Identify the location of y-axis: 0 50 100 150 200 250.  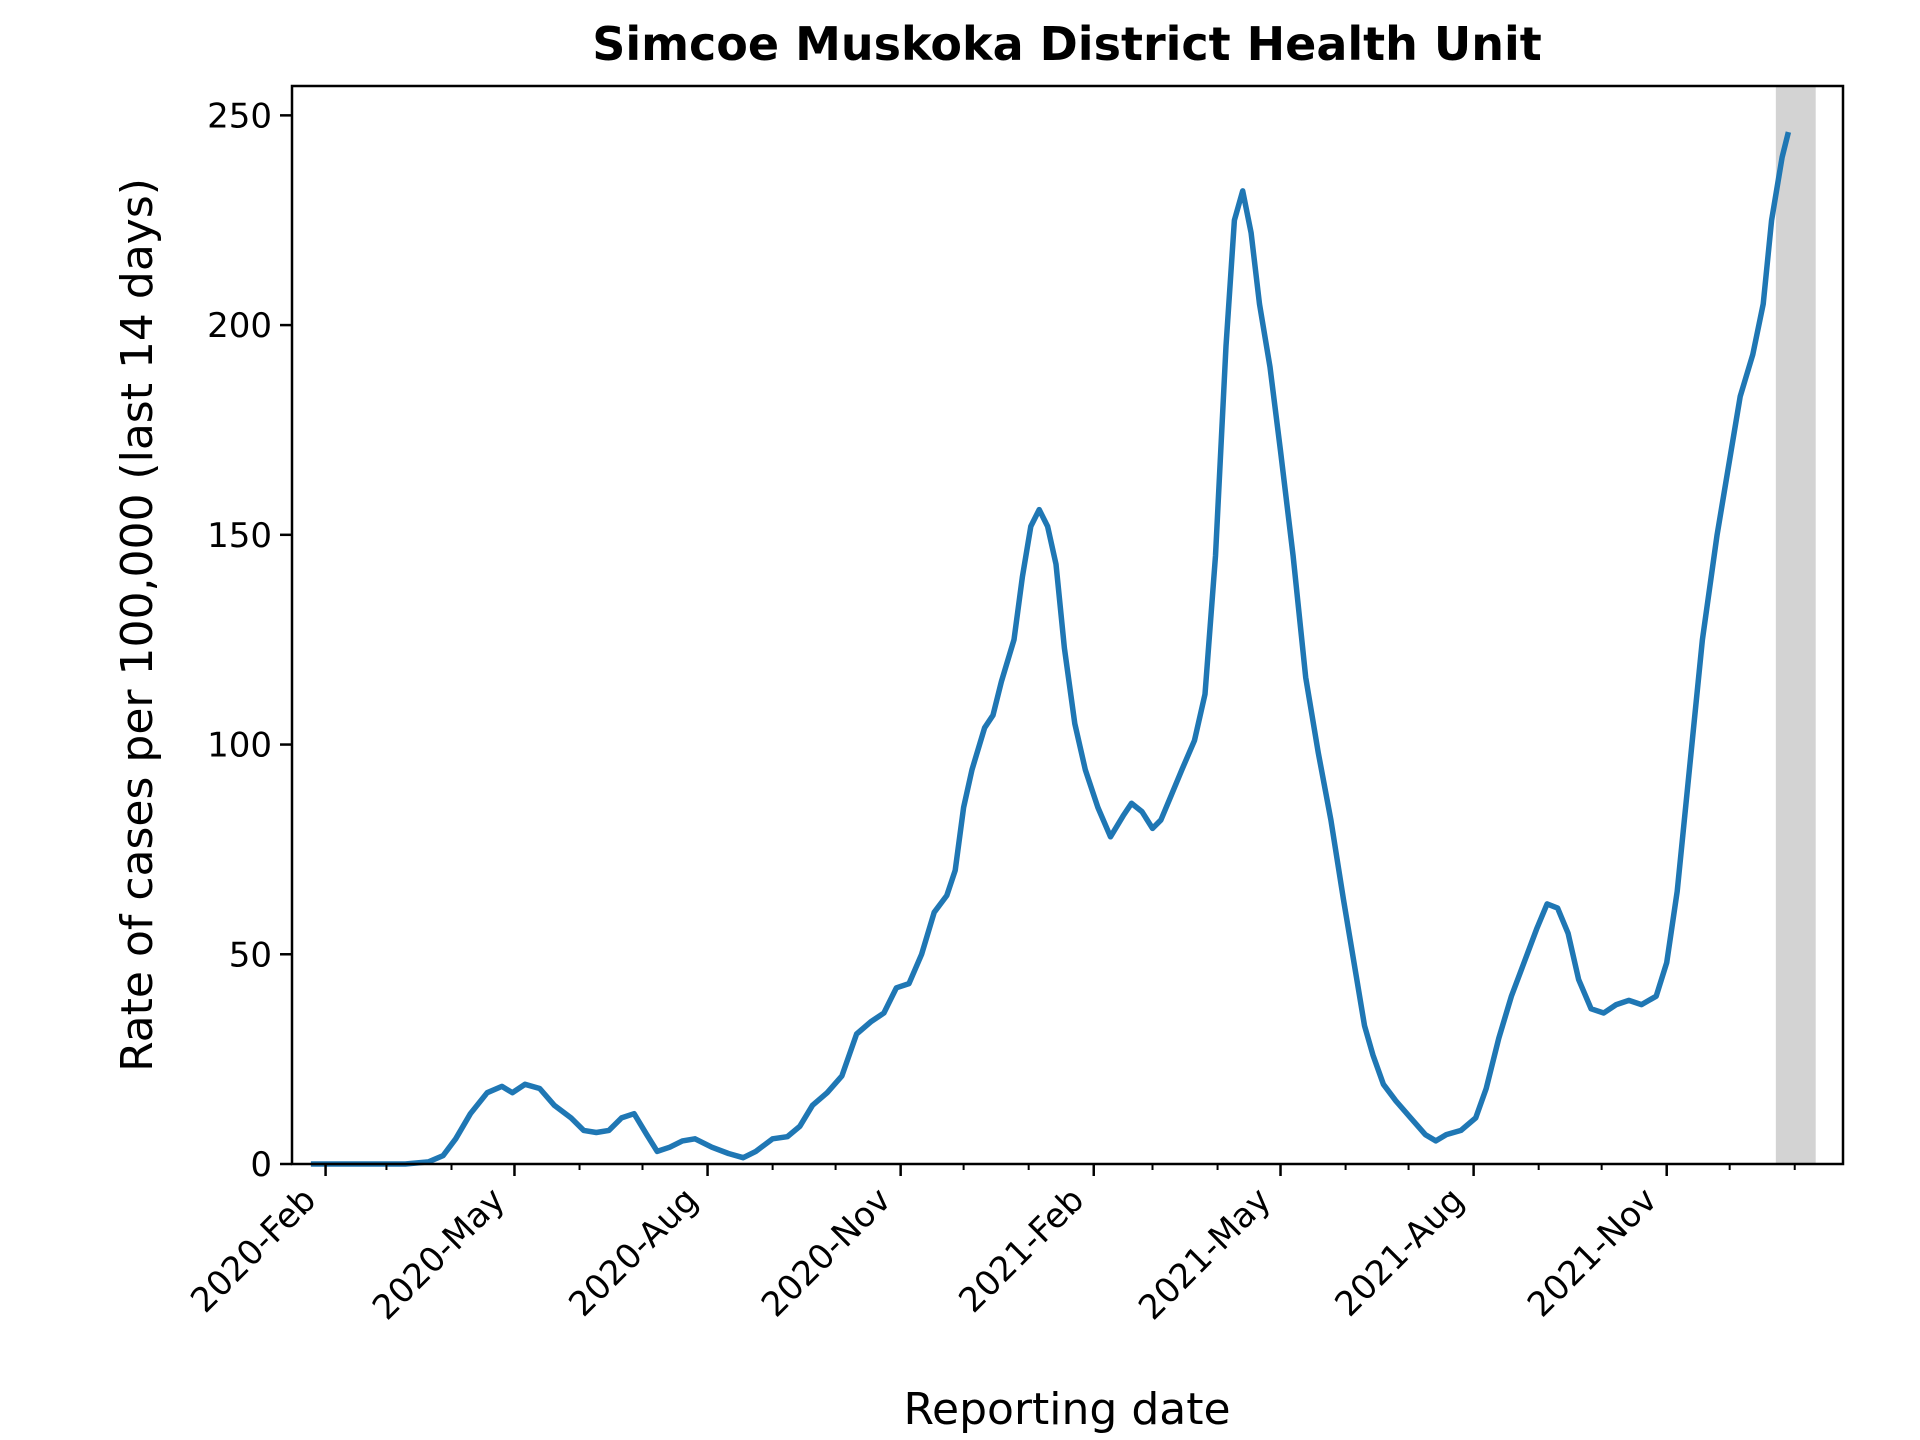
(249, 640).